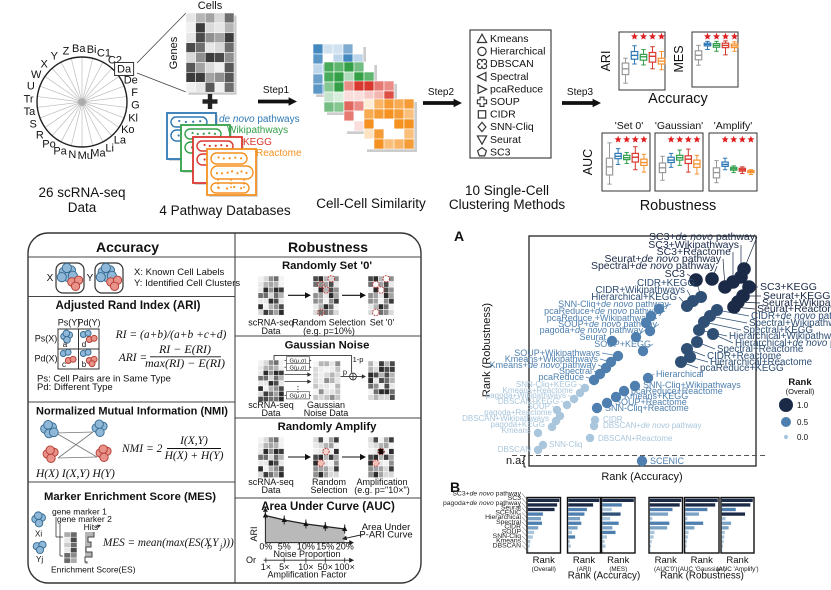 Image resolution: width=831 pixels, height=590 pixels. I want to click on svg-text: Seurat+Wikipathways, so click(796, 303).